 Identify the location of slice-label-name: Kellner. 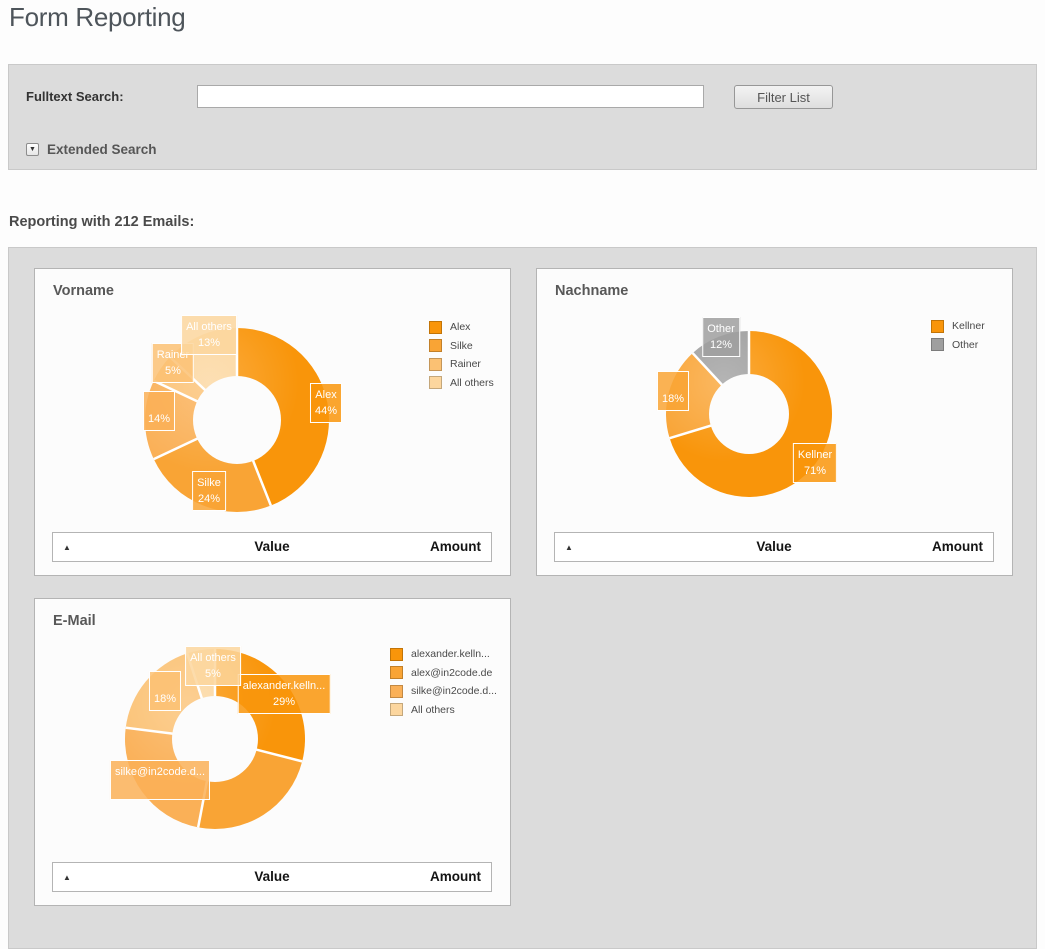
(815, 455).